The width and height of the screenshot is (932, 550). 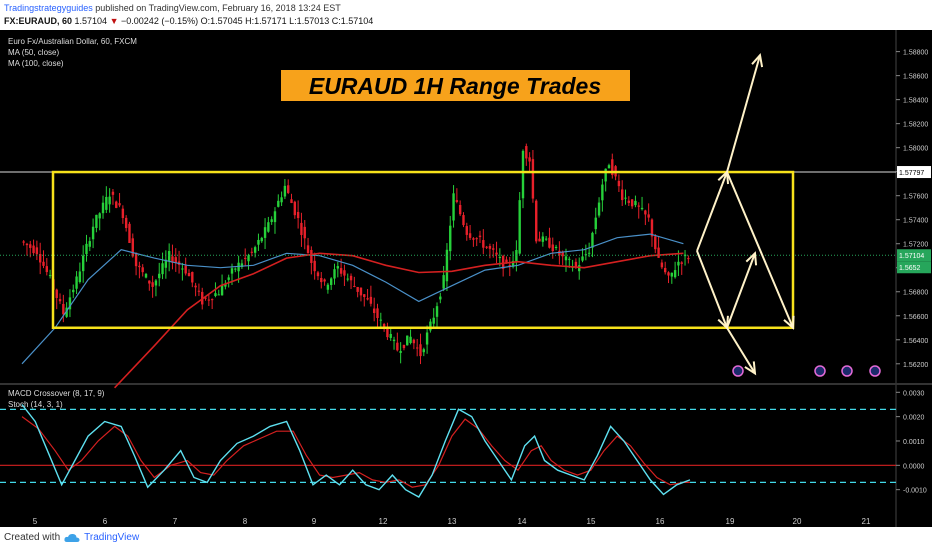 What do you see at coordinates (522, 521) in the screenshot?
I see `time-tick-label: 14` at bounding box center [522, 521].